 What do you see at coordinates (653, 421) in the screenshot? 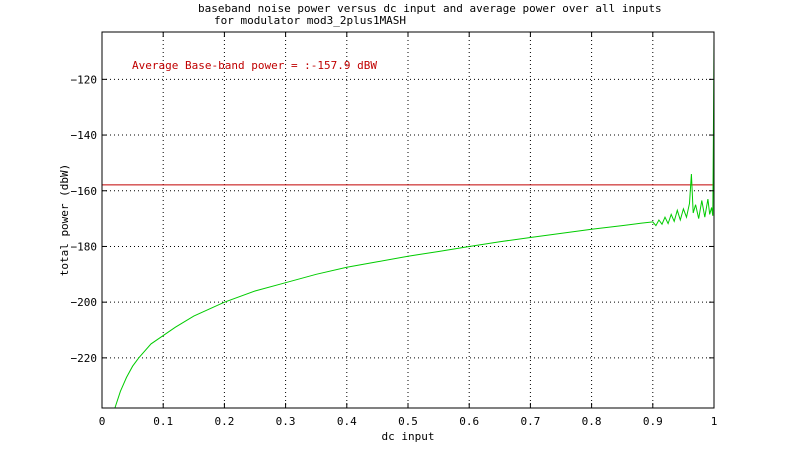
I see `x-tick-label: 0.9` at bounding box center [653, 421].